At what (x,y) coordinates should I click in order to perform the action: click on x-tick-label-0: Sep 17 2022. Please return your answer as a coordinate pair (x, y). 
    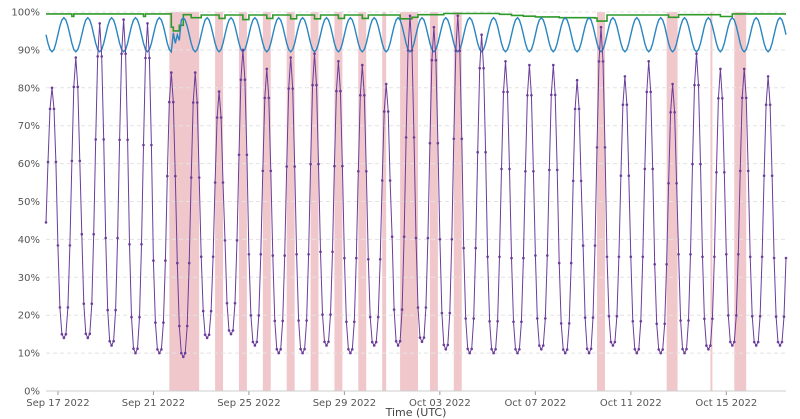
    Looking at the image, I should click on (57, 403).